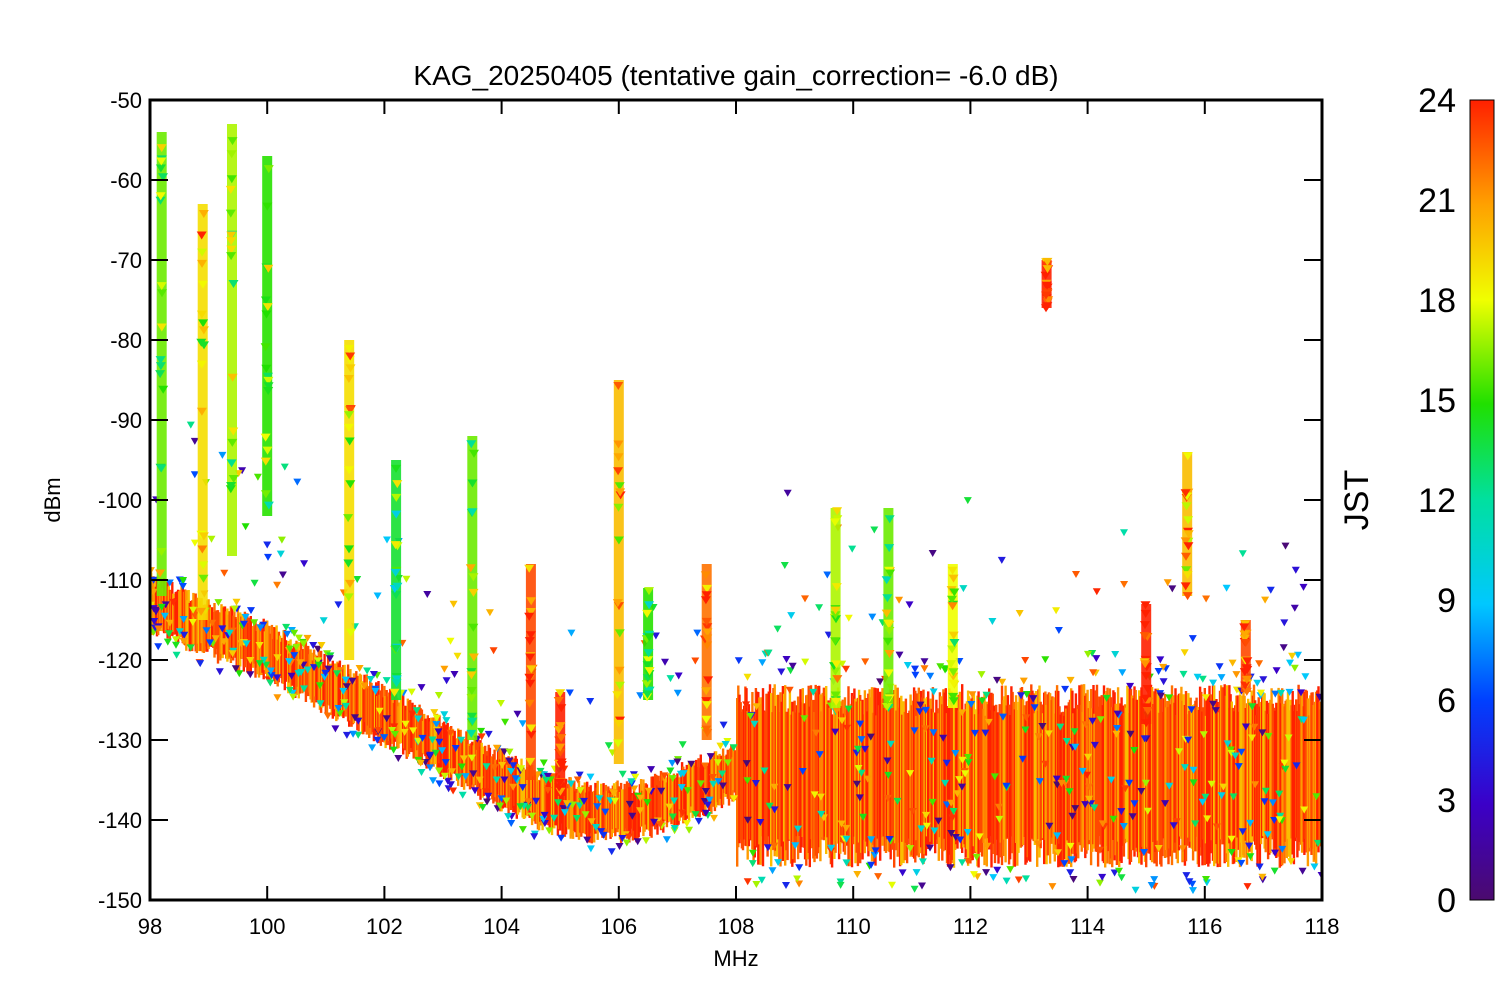 The image size is (1500, 1000). Describe the element at coordinates (126, 180) in the screenshot. I see `y-tick-label: -60` at that location.